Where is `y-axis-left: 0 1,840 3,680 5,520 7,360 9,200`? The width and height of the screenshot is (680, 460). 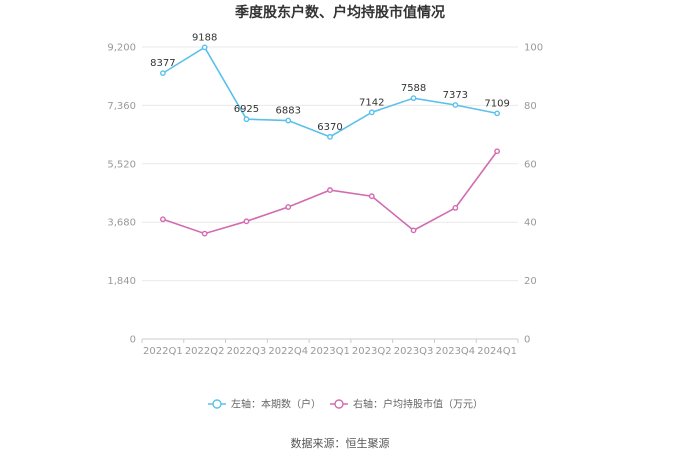 y-axis-left: 0 1,840 3,680 5,520 7,360 9,200 is located at coordinates (121, 194).